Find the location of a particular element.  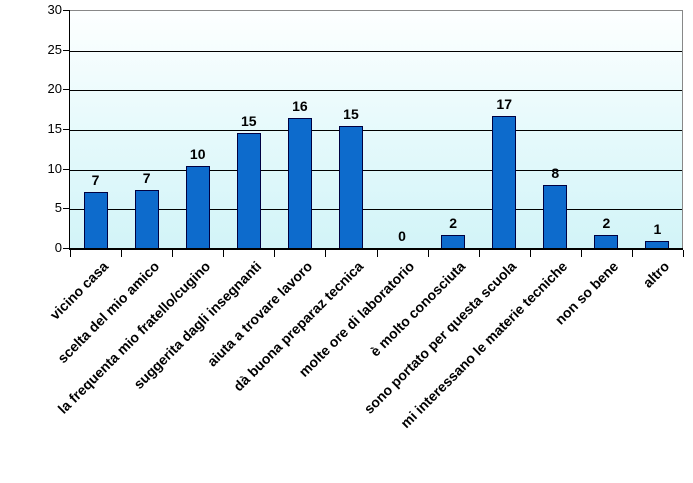

bar-value-label: 17 is located at coordinates (504, 104).